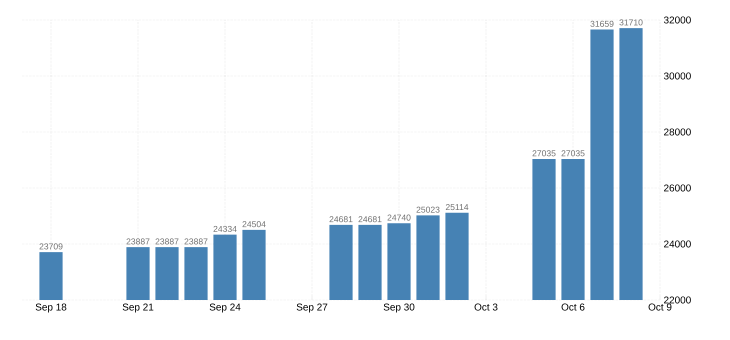  Describe the element at coordinates (399, 217) in the screenshot. I see `data-label: 24740` at that location.